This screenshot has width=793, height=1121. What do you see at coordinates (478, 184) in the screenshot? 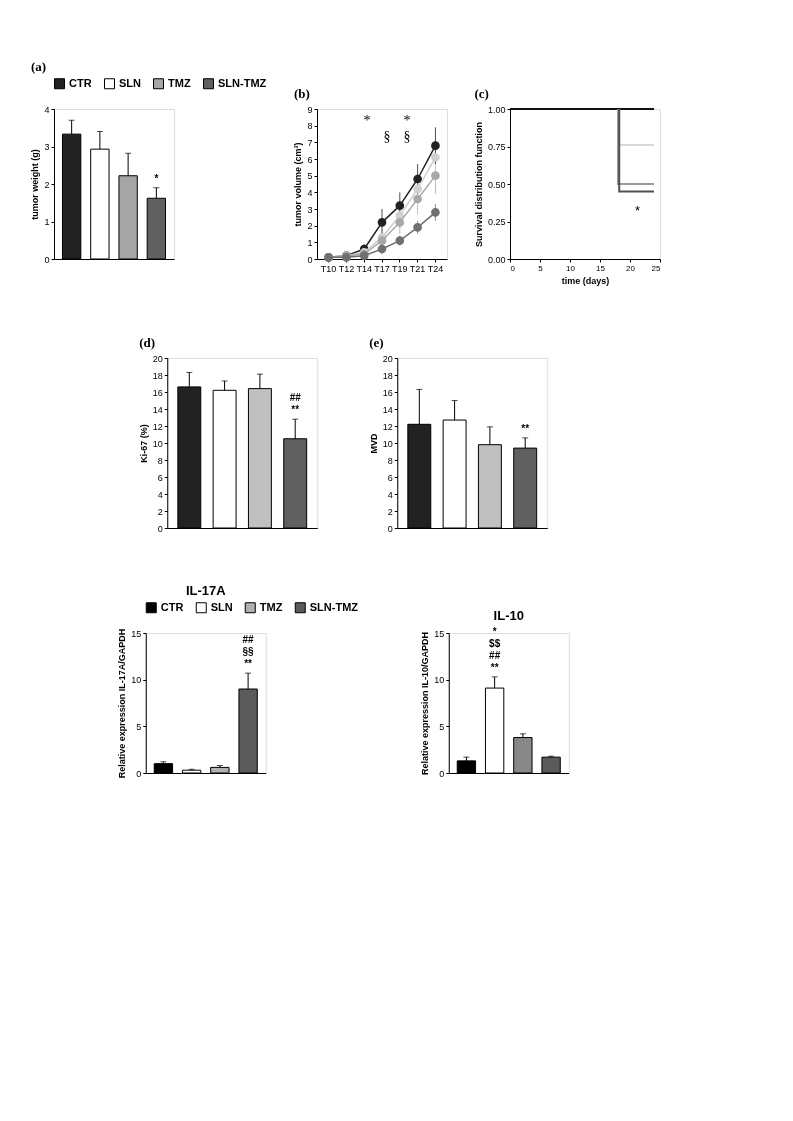
I see `y-axis-title: Survival distribution function` at bounding box center [478, 184].